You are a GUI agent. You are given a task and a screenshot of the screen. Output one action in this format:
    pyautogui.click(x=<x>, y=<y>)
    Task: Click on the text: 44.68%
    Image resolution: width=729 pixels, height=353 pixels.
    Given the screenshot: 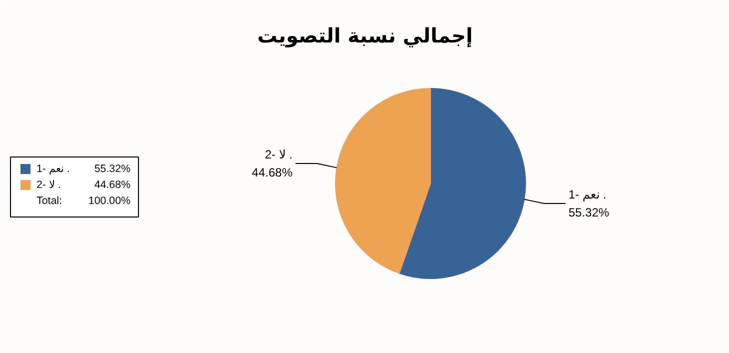 What is the action you would take?
    pyautogui.click(x=112, y=185)
    